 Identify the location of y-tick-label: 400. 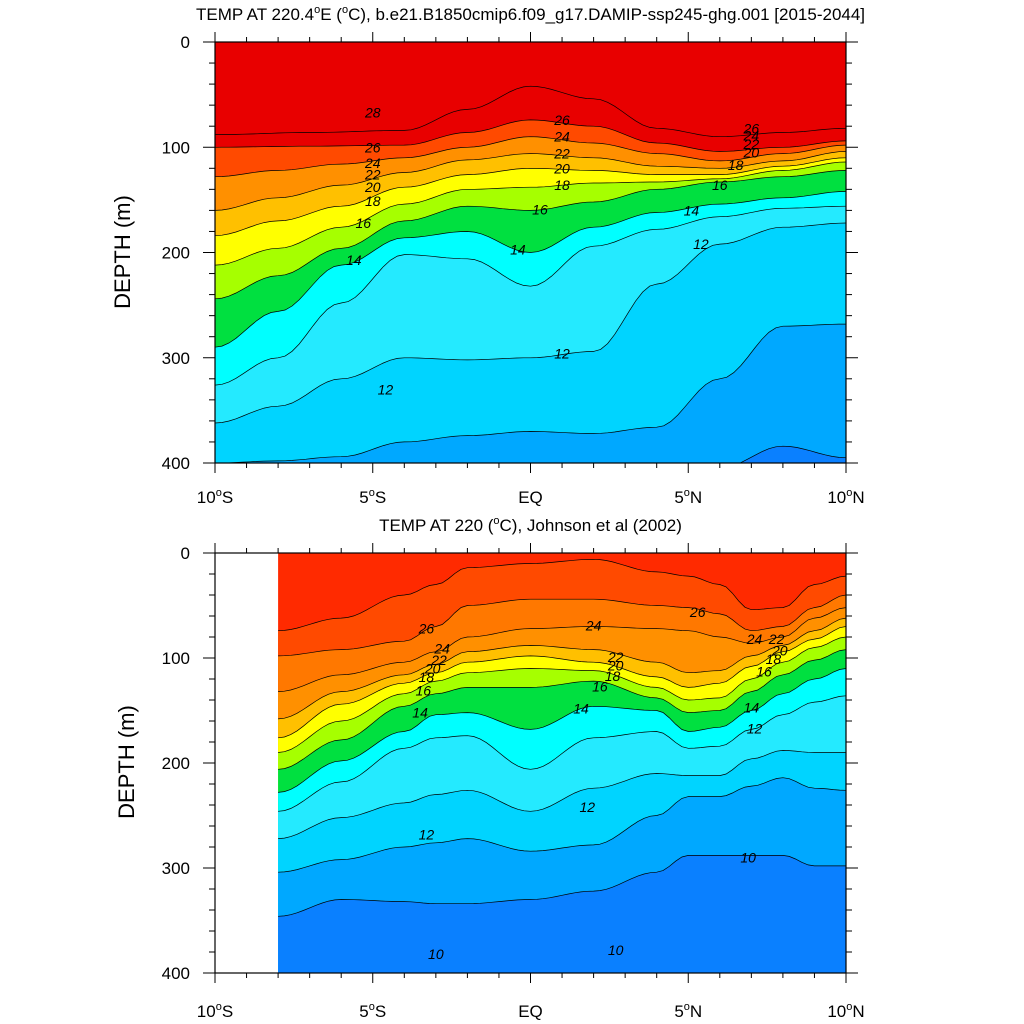
(176, 463).